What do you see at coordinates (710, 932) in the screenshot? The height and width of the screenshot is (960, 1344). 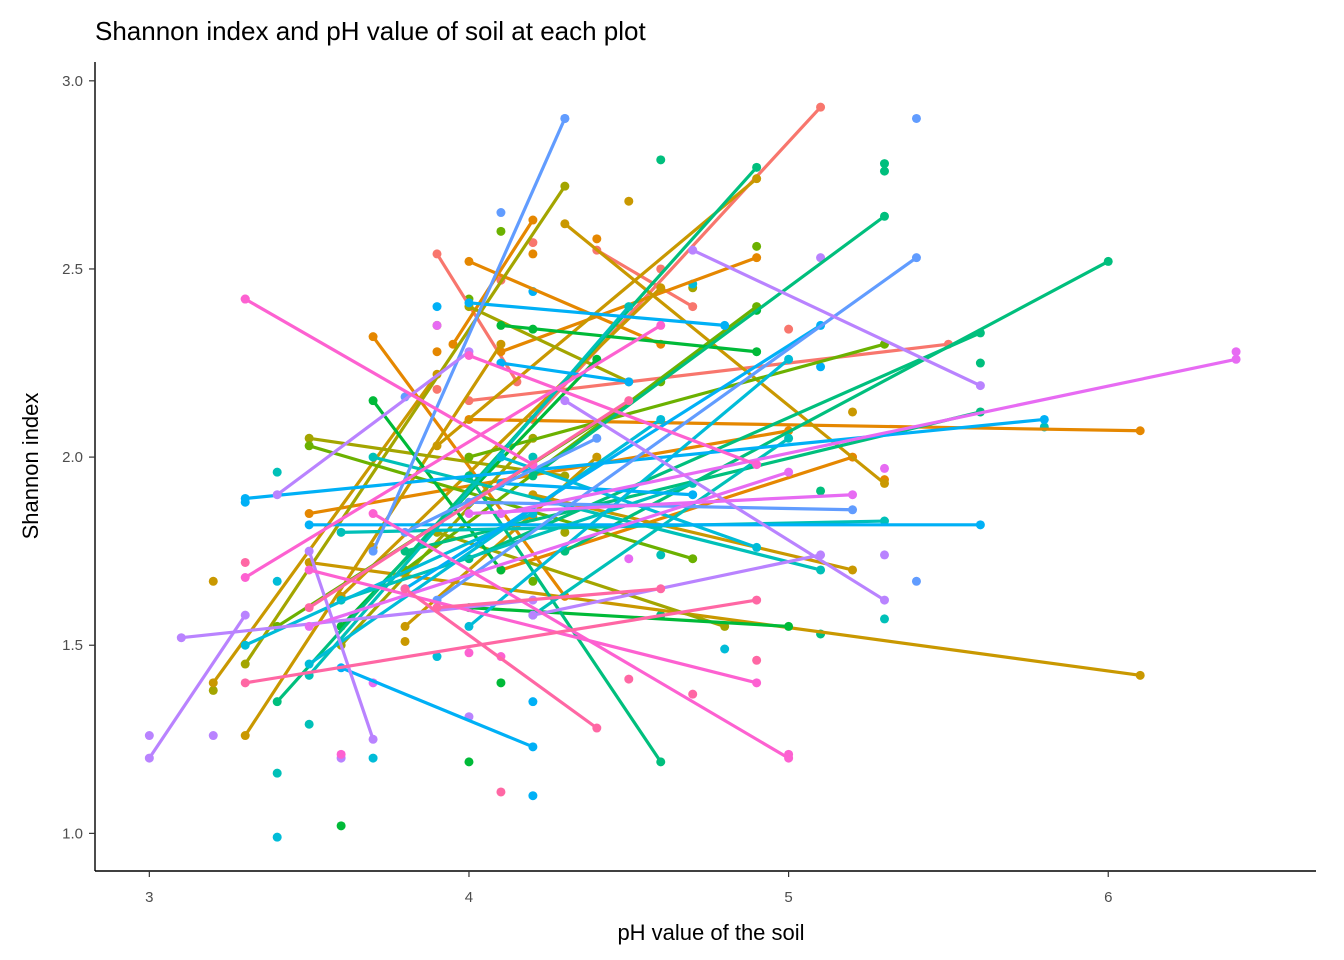 I see `x-axis-title: pH value of the soil` at bounding box center [710, 932].